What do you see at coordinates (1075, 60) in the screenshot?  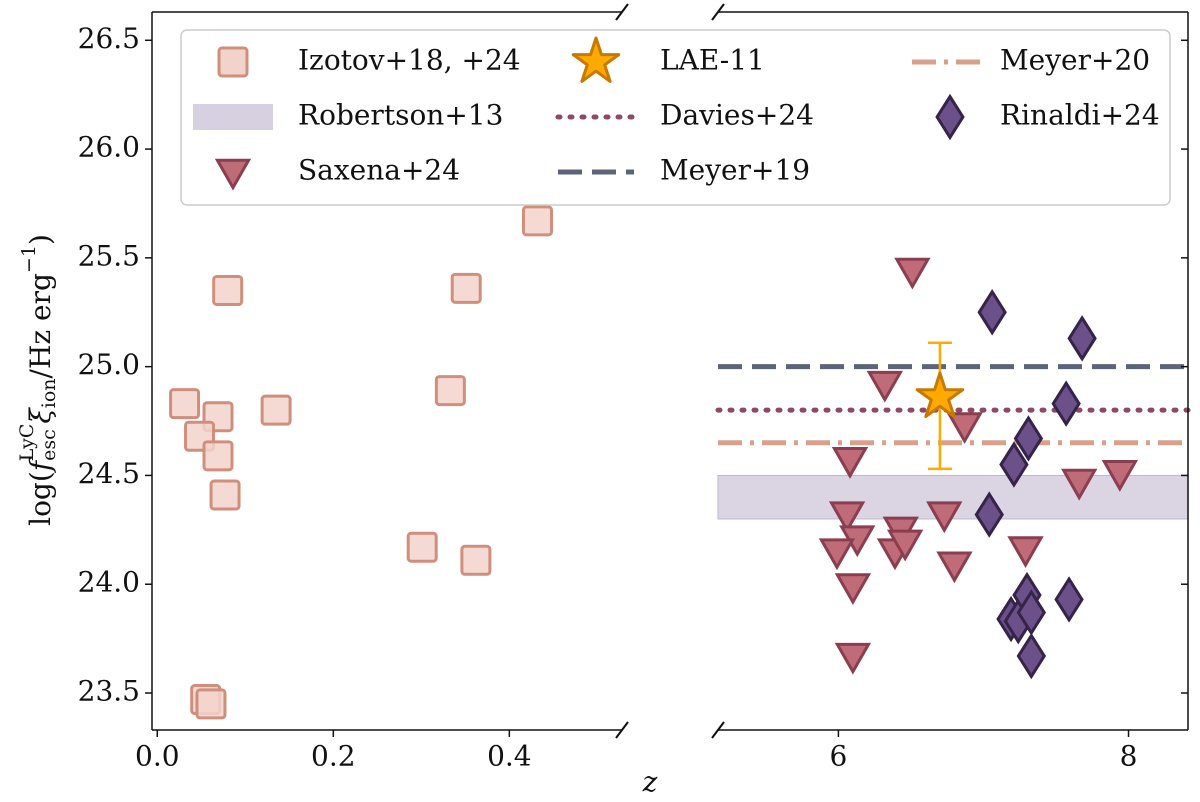 I see `legend-label: Meyer+20` at bounding box center [1075, 60].